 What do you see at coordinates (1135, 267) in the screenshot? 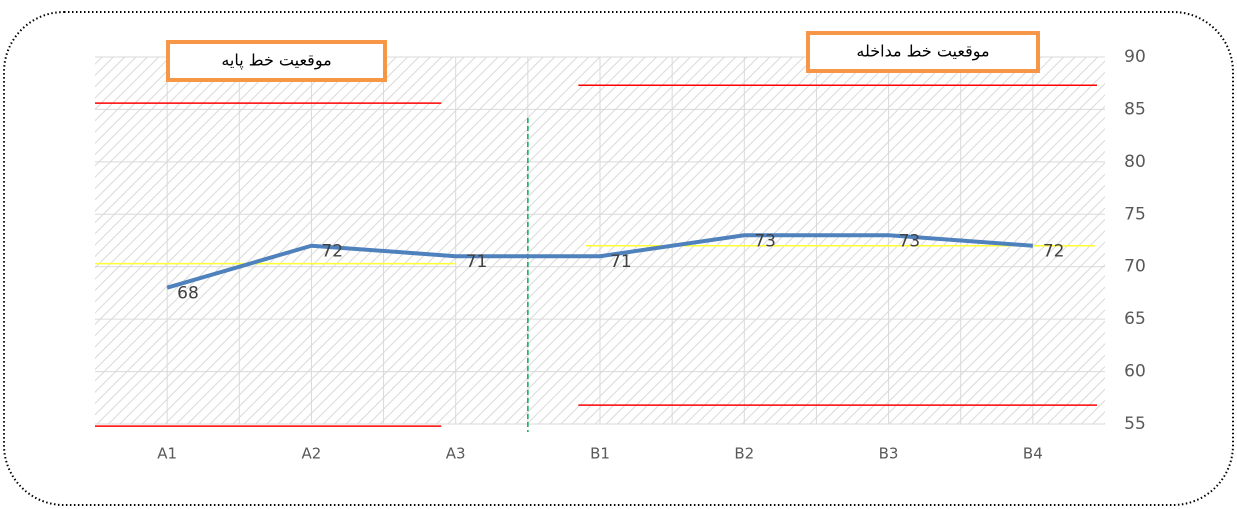
I see `y-tick-label: 70` at bounding box center [1135, 267].